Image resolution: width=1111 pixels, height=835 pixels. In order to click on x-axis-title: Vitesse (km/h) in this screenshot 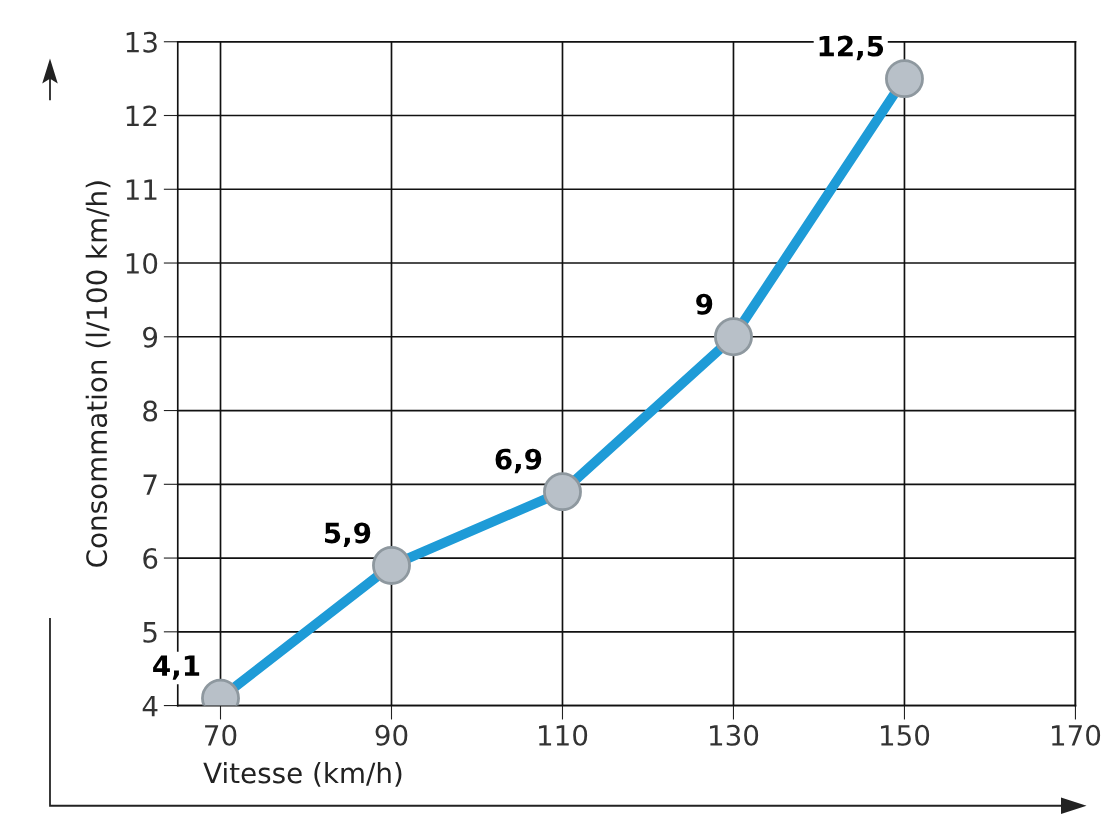, I will do `click(302, 774)`.